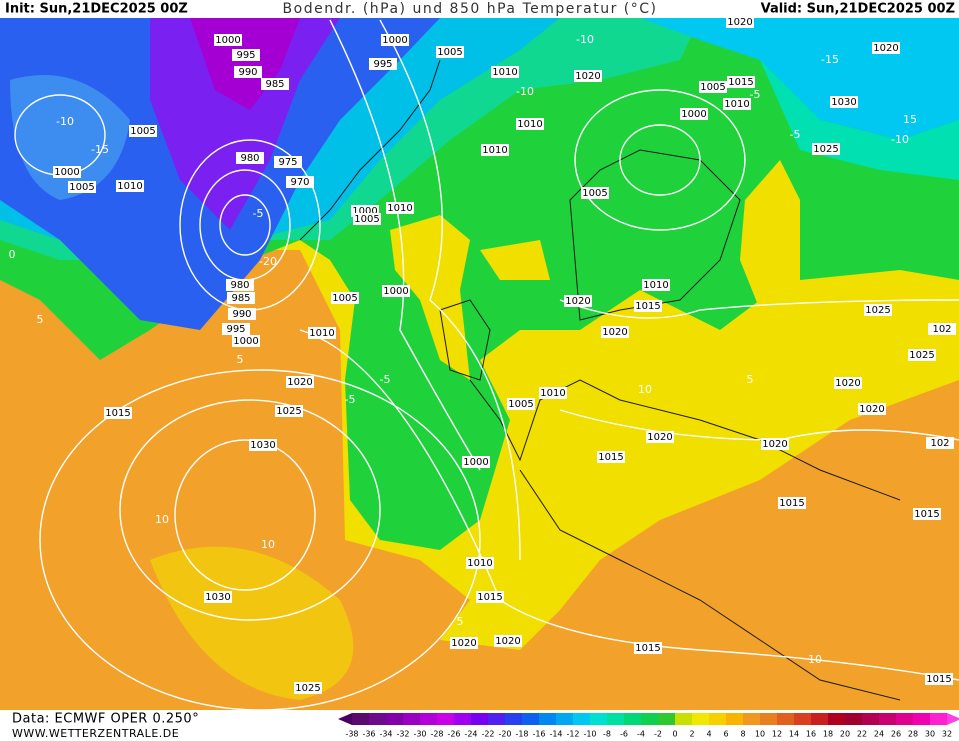  Describe the element at coordinates (382, 64) in the screenshot. I see `isobar-value: 995` at that location.